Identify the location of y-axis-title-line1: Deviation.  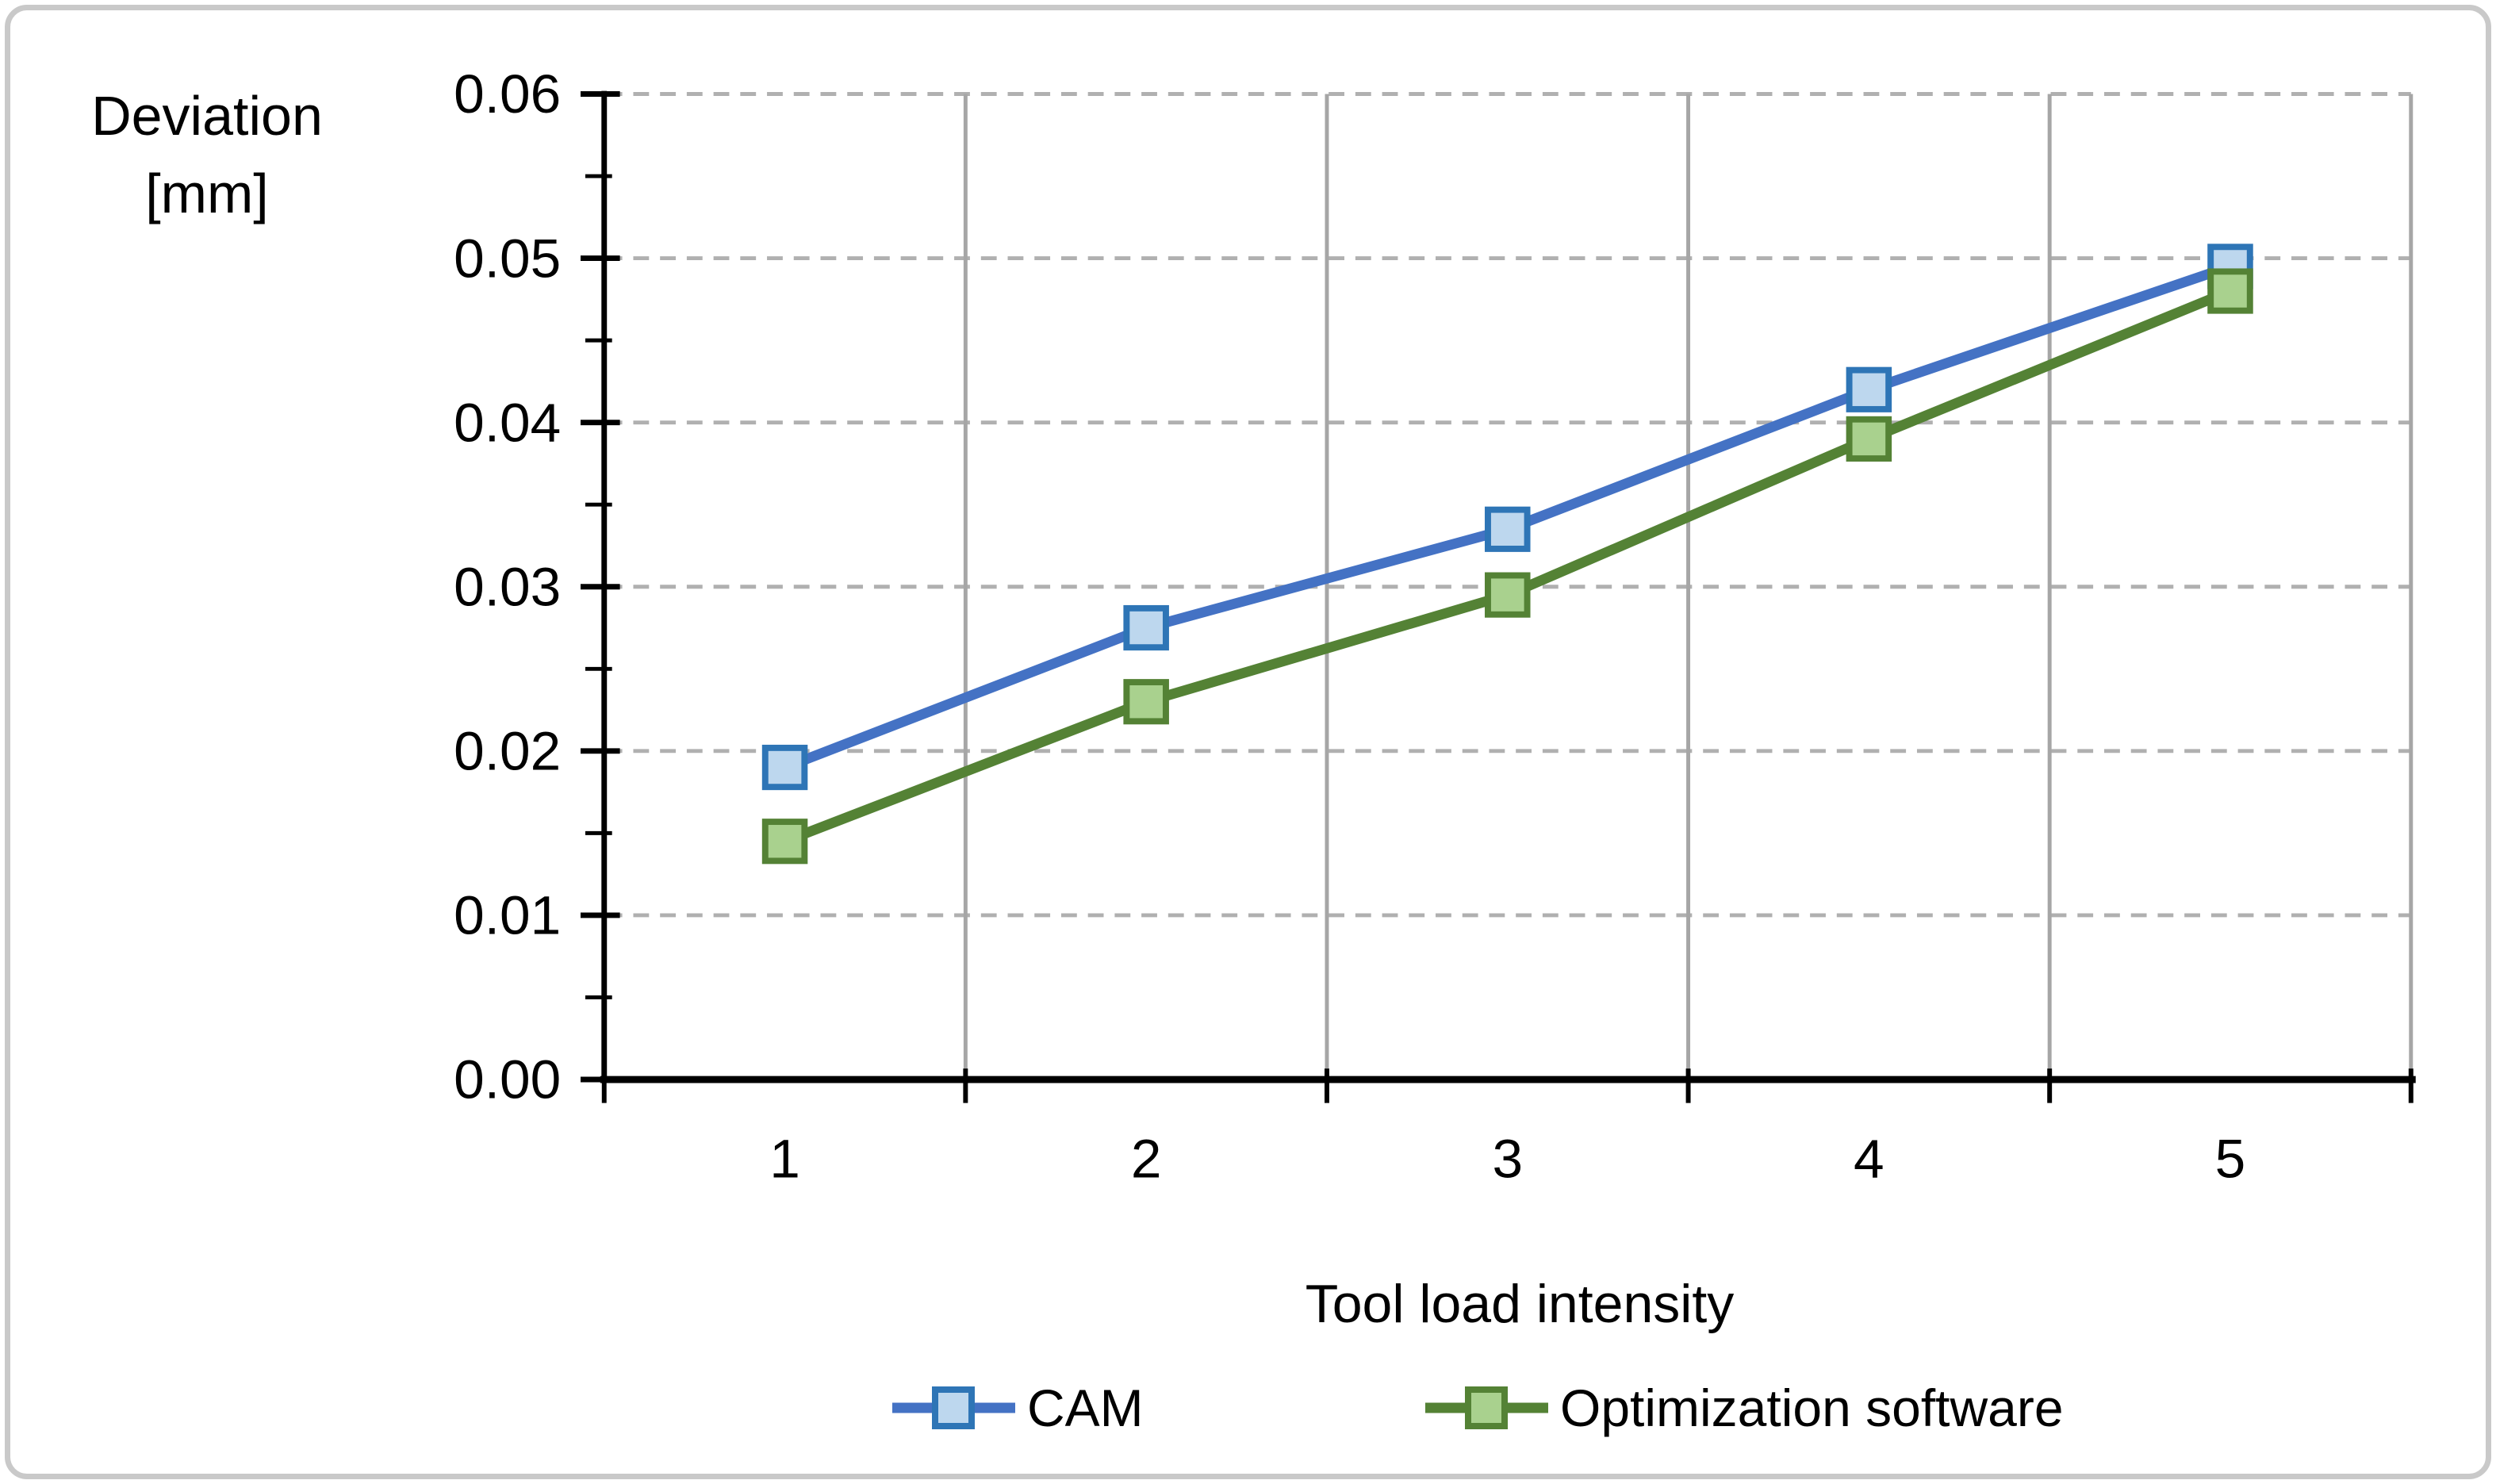
(207, 116).